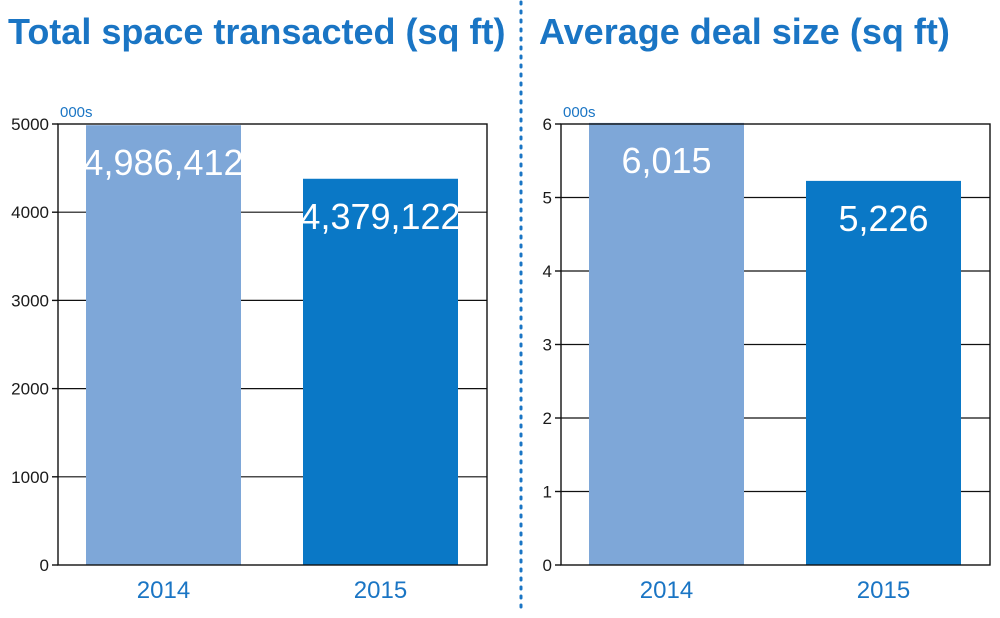 This screenshot has width=1000, height=618. I want to click on y-tick-label: 5, so click(547, 198).